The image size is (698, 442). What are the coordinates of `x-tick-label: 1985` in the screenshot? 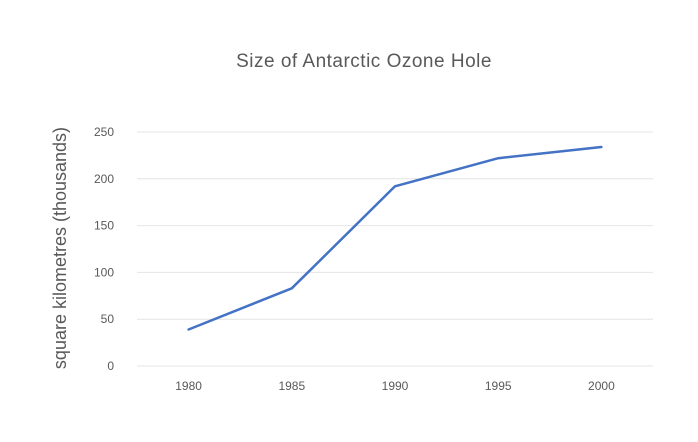 It's located at (291, 386).